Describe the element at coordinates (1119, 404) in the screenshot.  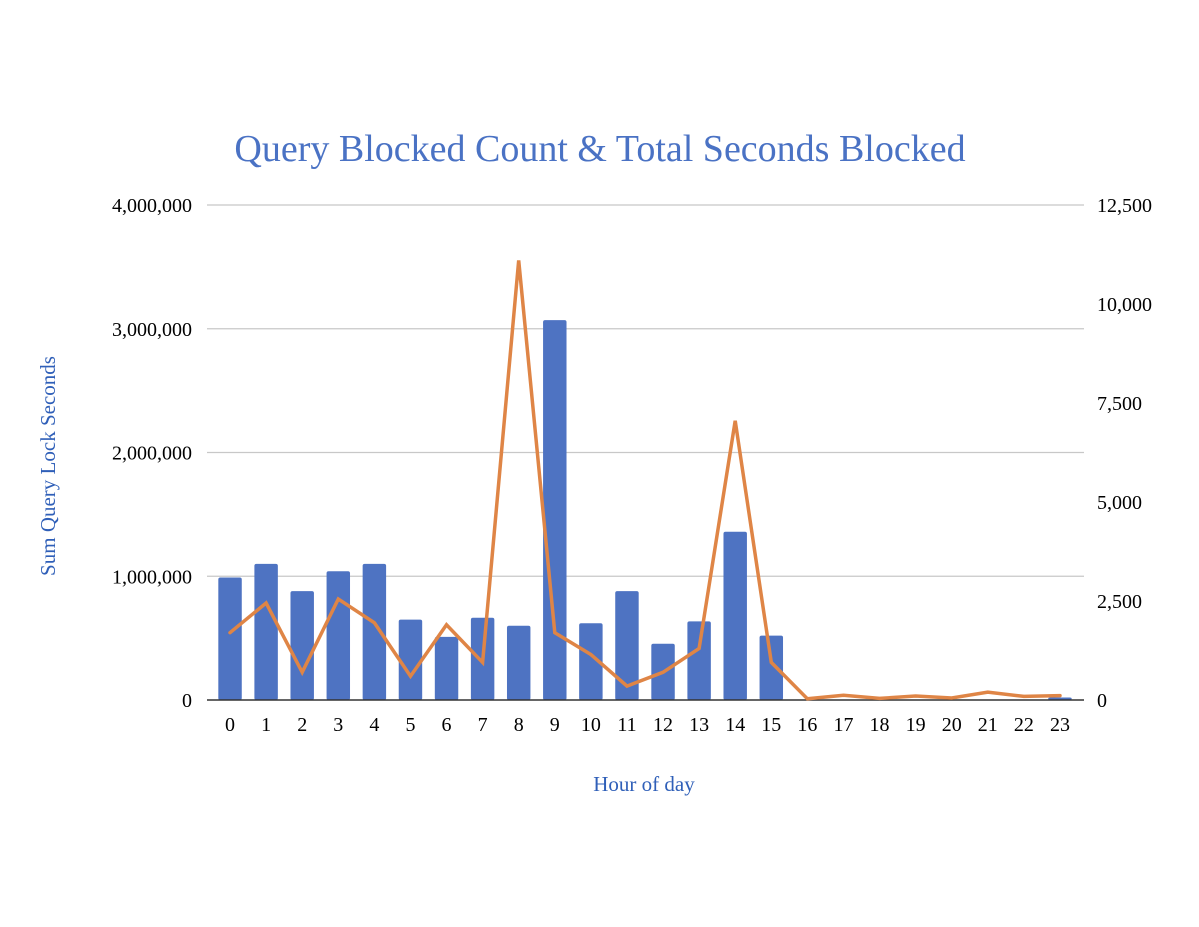
I see `right-tick-label: 7,500` at that location.